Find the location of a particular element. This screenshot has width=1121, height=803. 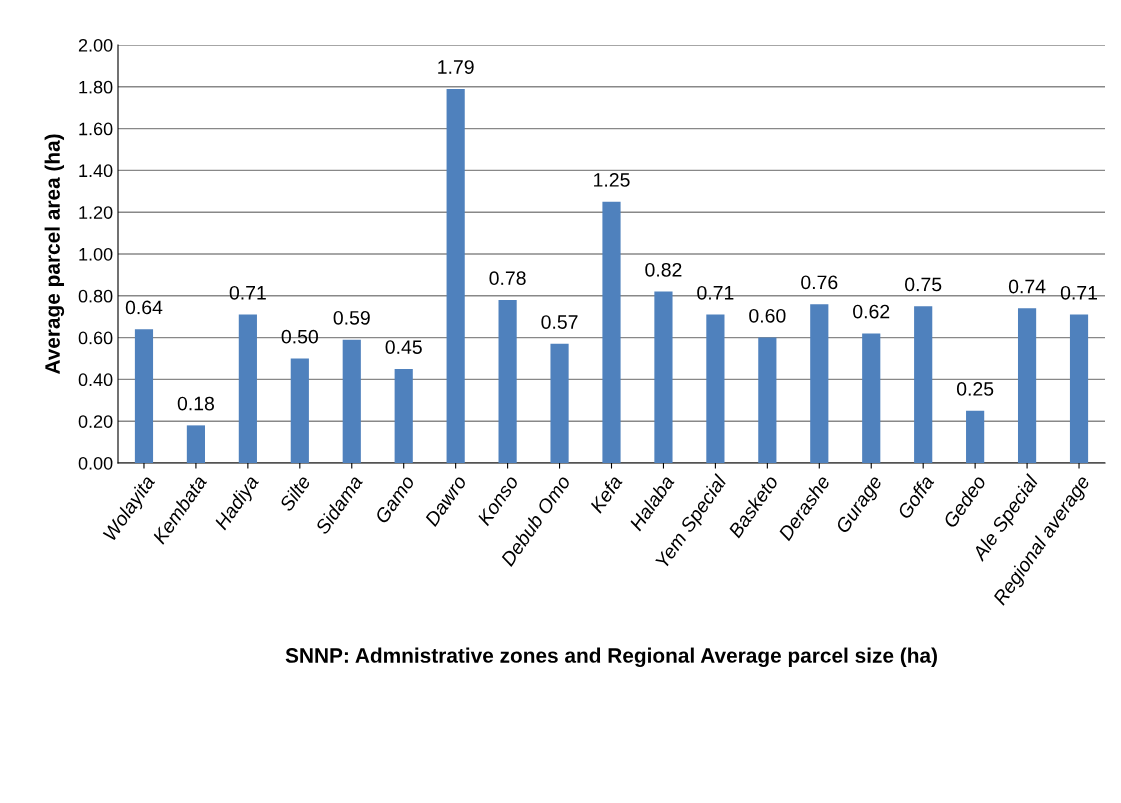

data-label: 0.62 is located at coordinates (871, 311).